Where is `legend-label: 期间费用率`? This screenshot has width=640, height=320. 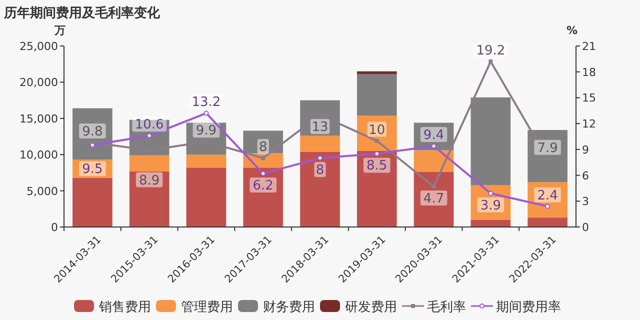
legend-label: 期间费用率 is located at coordinates (528, 307).